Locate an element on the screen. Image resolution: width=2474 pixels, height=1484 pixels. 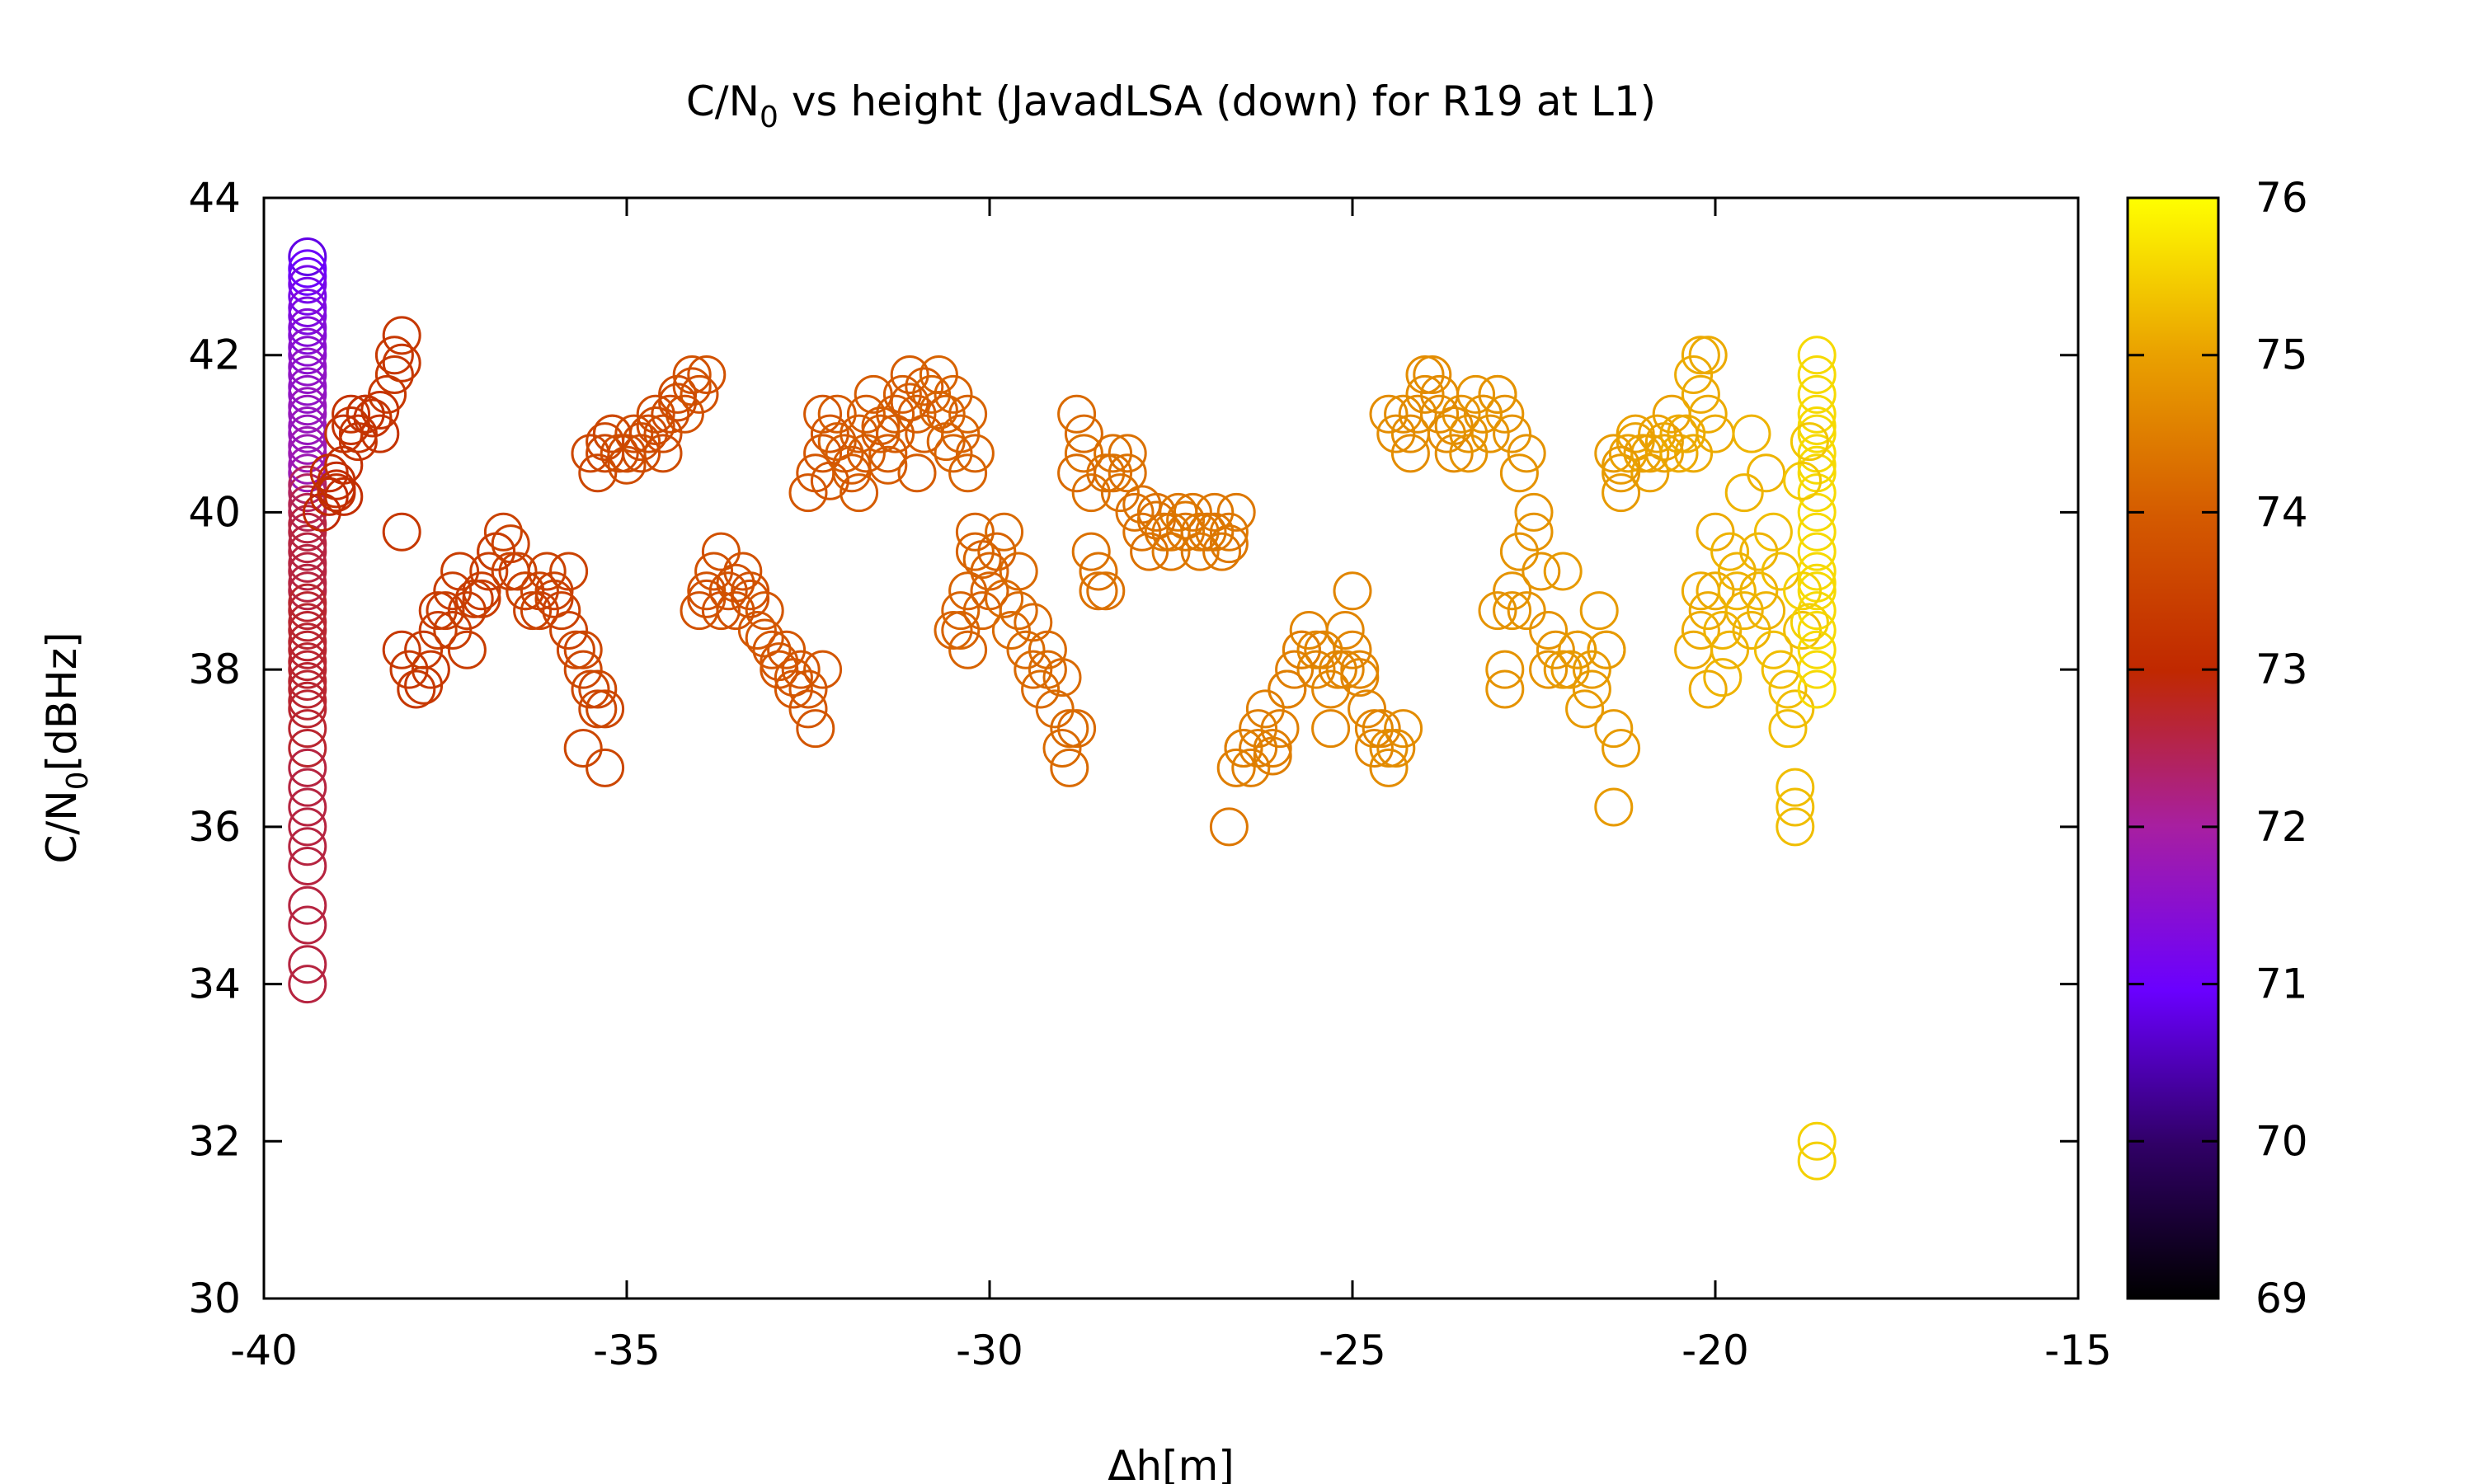
colorbar-tick-label: 76 is located at coordinates (2281, 198).